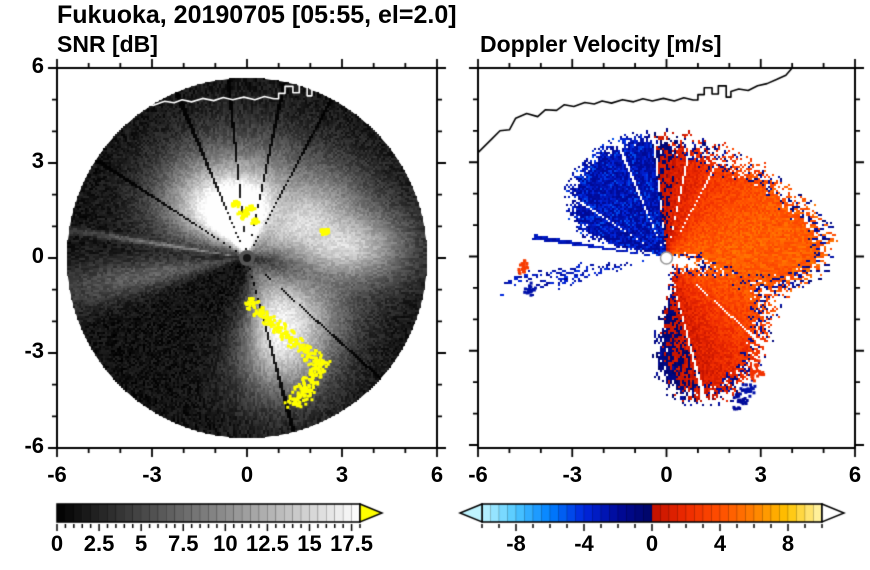  Describe the element at coordinates (37, 65) in the screenshot. I see `snr-y-tick-label: 6` at that location.